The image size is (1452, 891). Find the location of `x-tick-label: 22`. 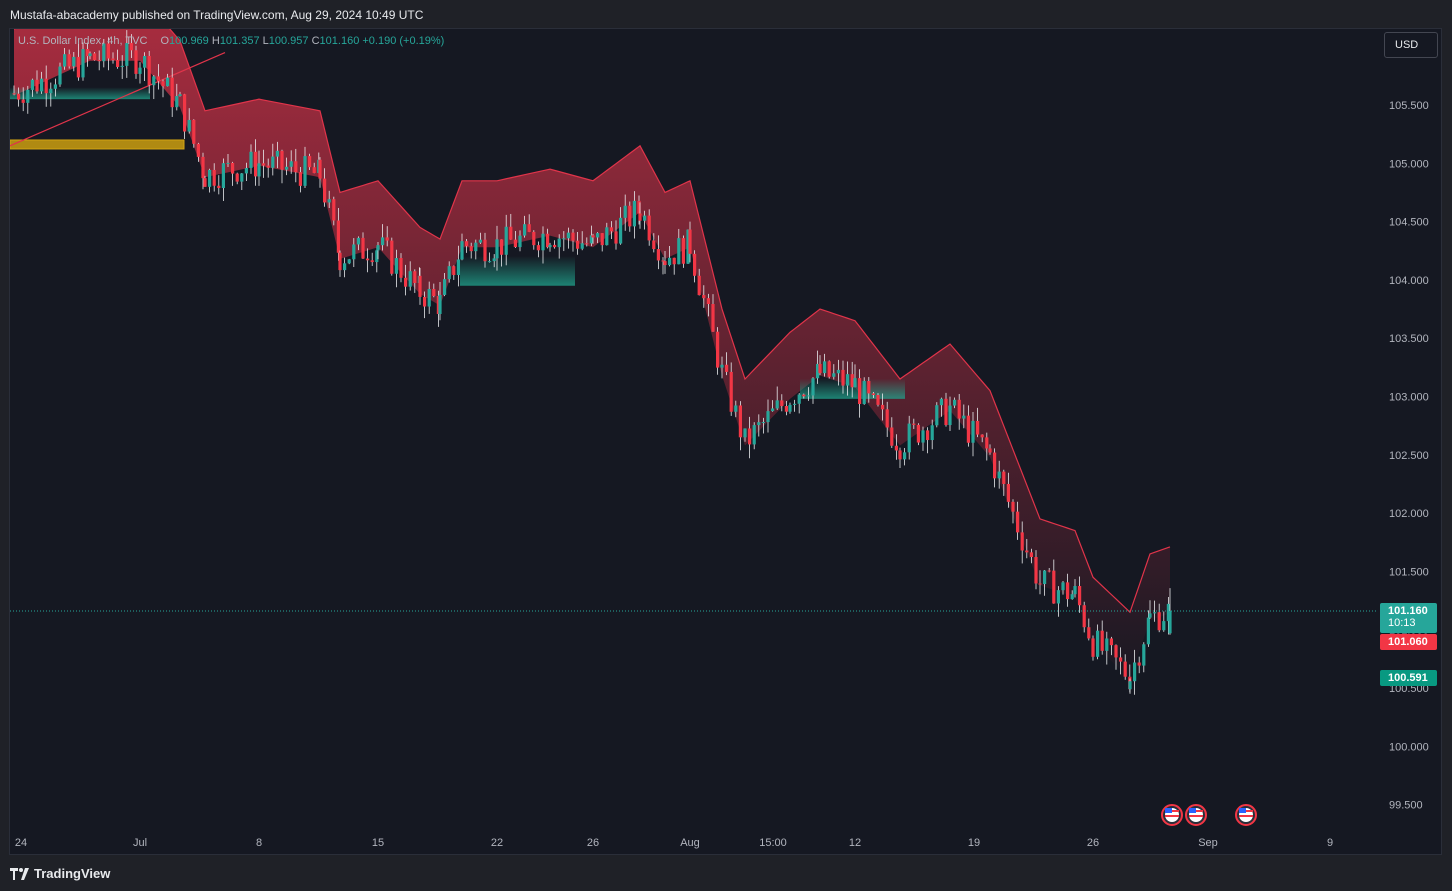

x-tick-label: 22 is located at coordinates (497, 843).